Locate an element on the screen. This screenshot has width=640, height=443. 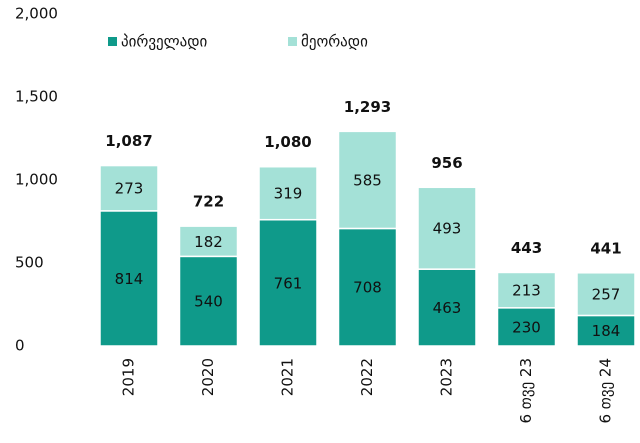
x-tick-label: 2023 is located at coordinates (447, 377).